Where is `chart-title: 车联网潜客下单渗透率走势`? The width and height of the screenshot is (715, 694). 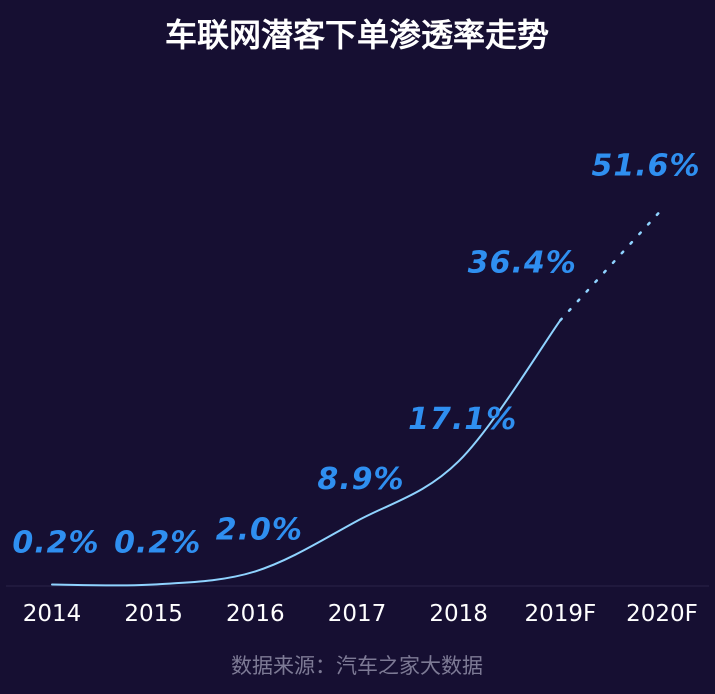 chart-title: 车联网潜客下单渗透率走势 is located at coordinates (357, 35).